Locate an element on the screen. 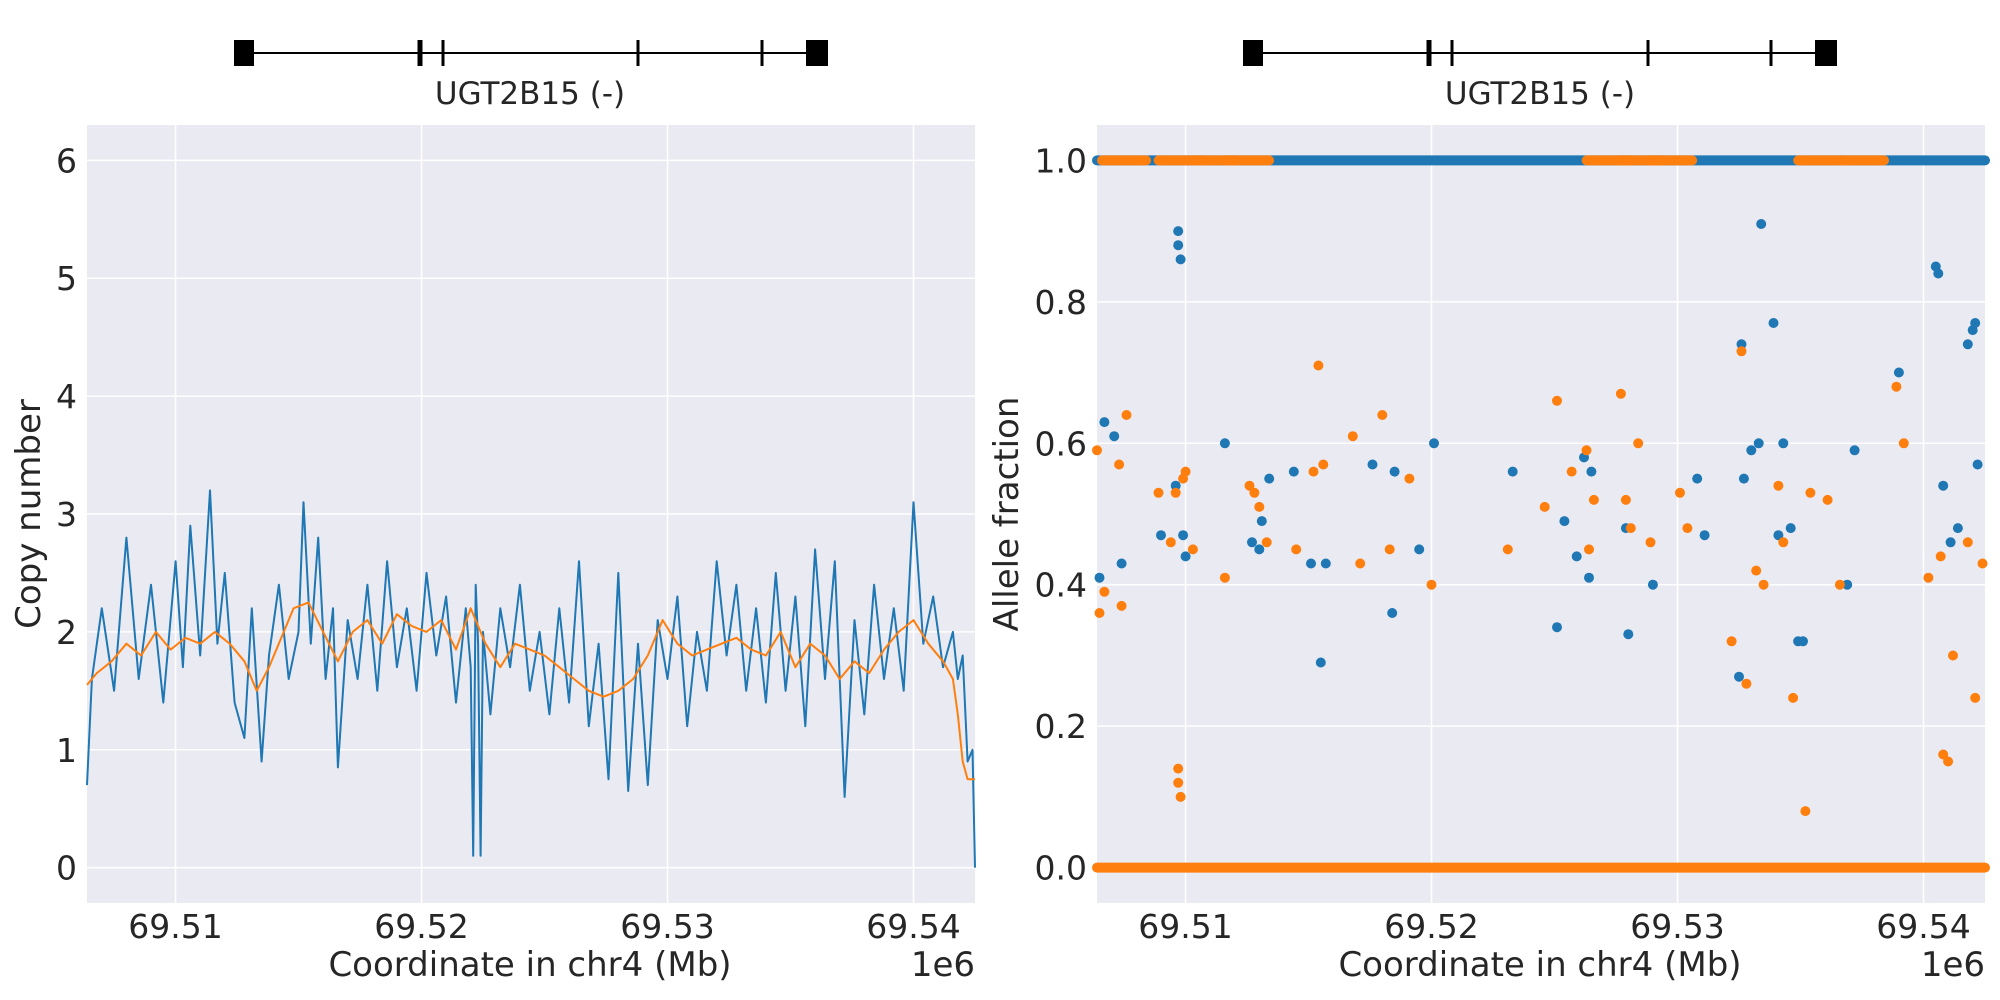  y-tick-label: 1.0 is located at coordinates (1061, 160).